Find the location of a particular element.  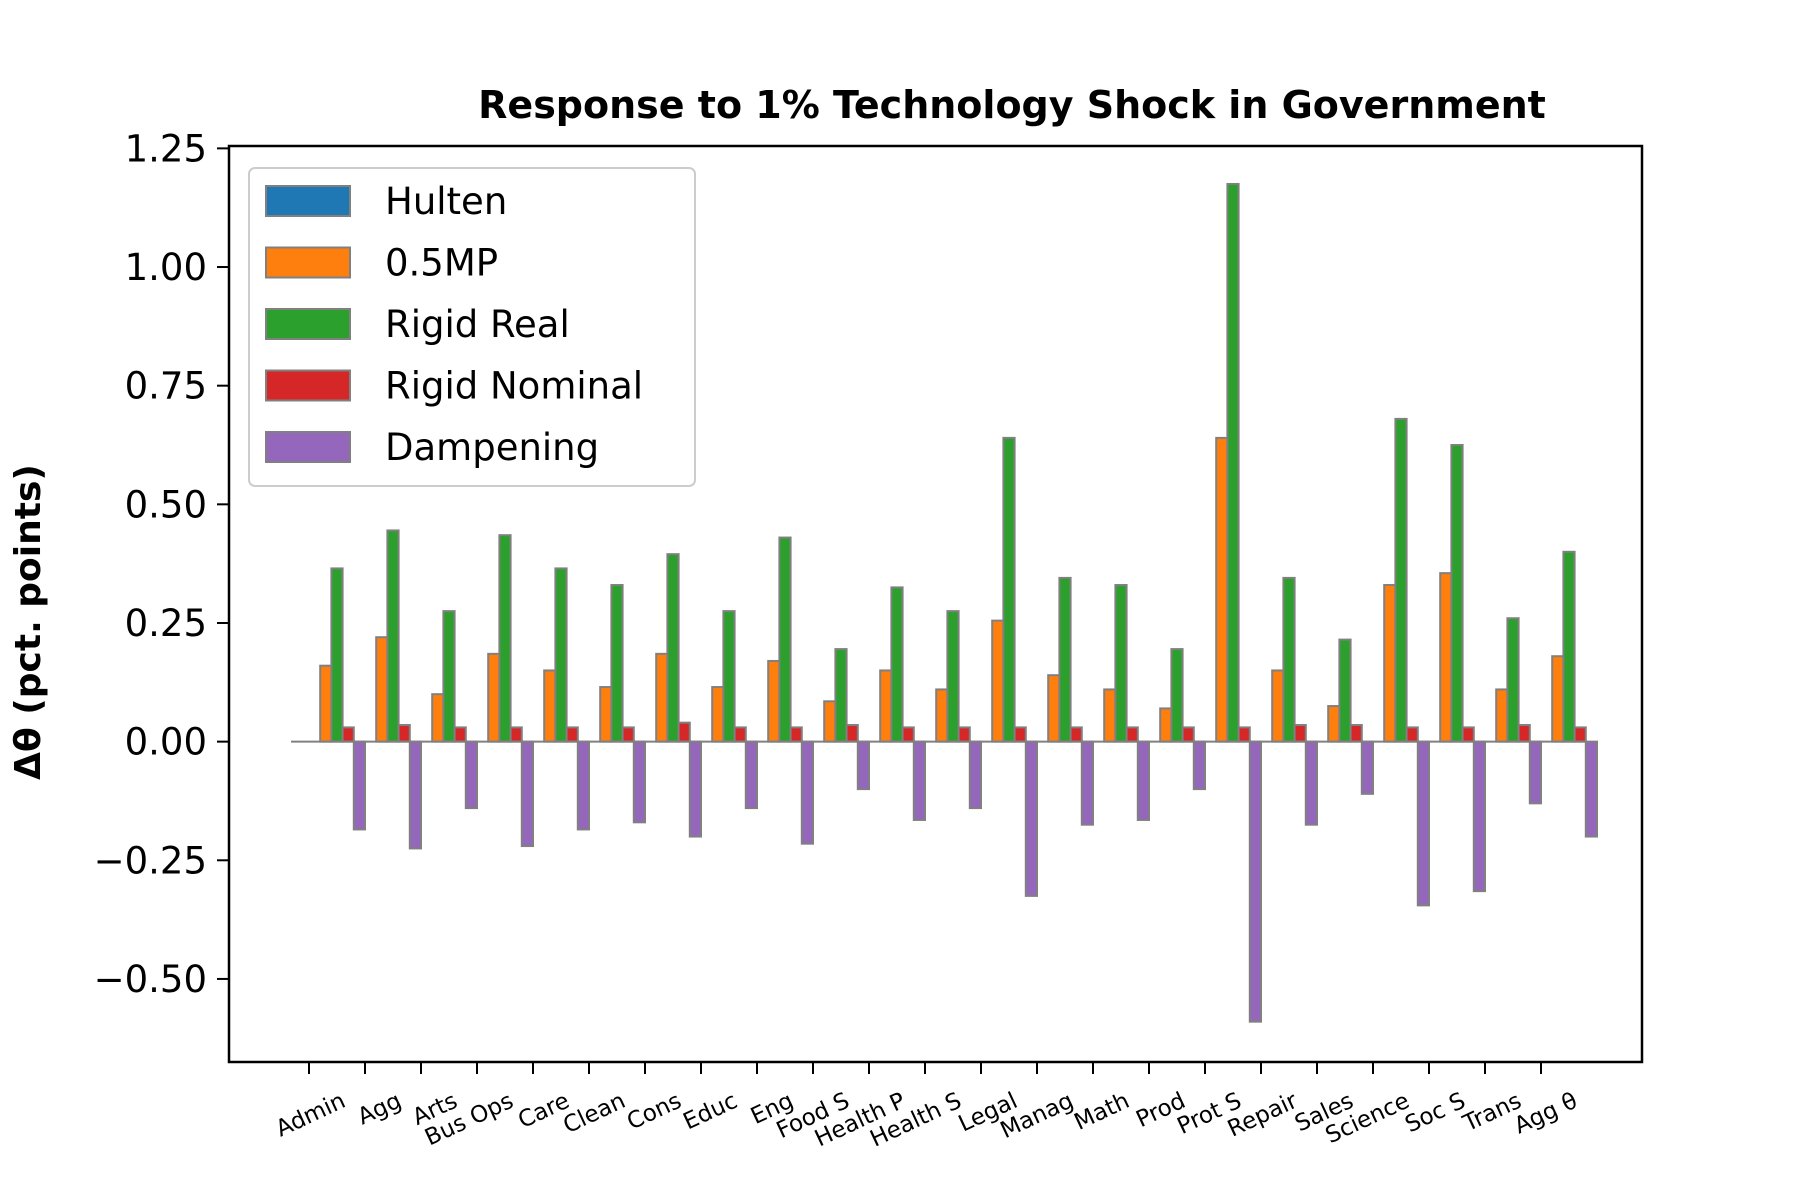

x-tick-label: Educ is located at coordinates (710, 1111).